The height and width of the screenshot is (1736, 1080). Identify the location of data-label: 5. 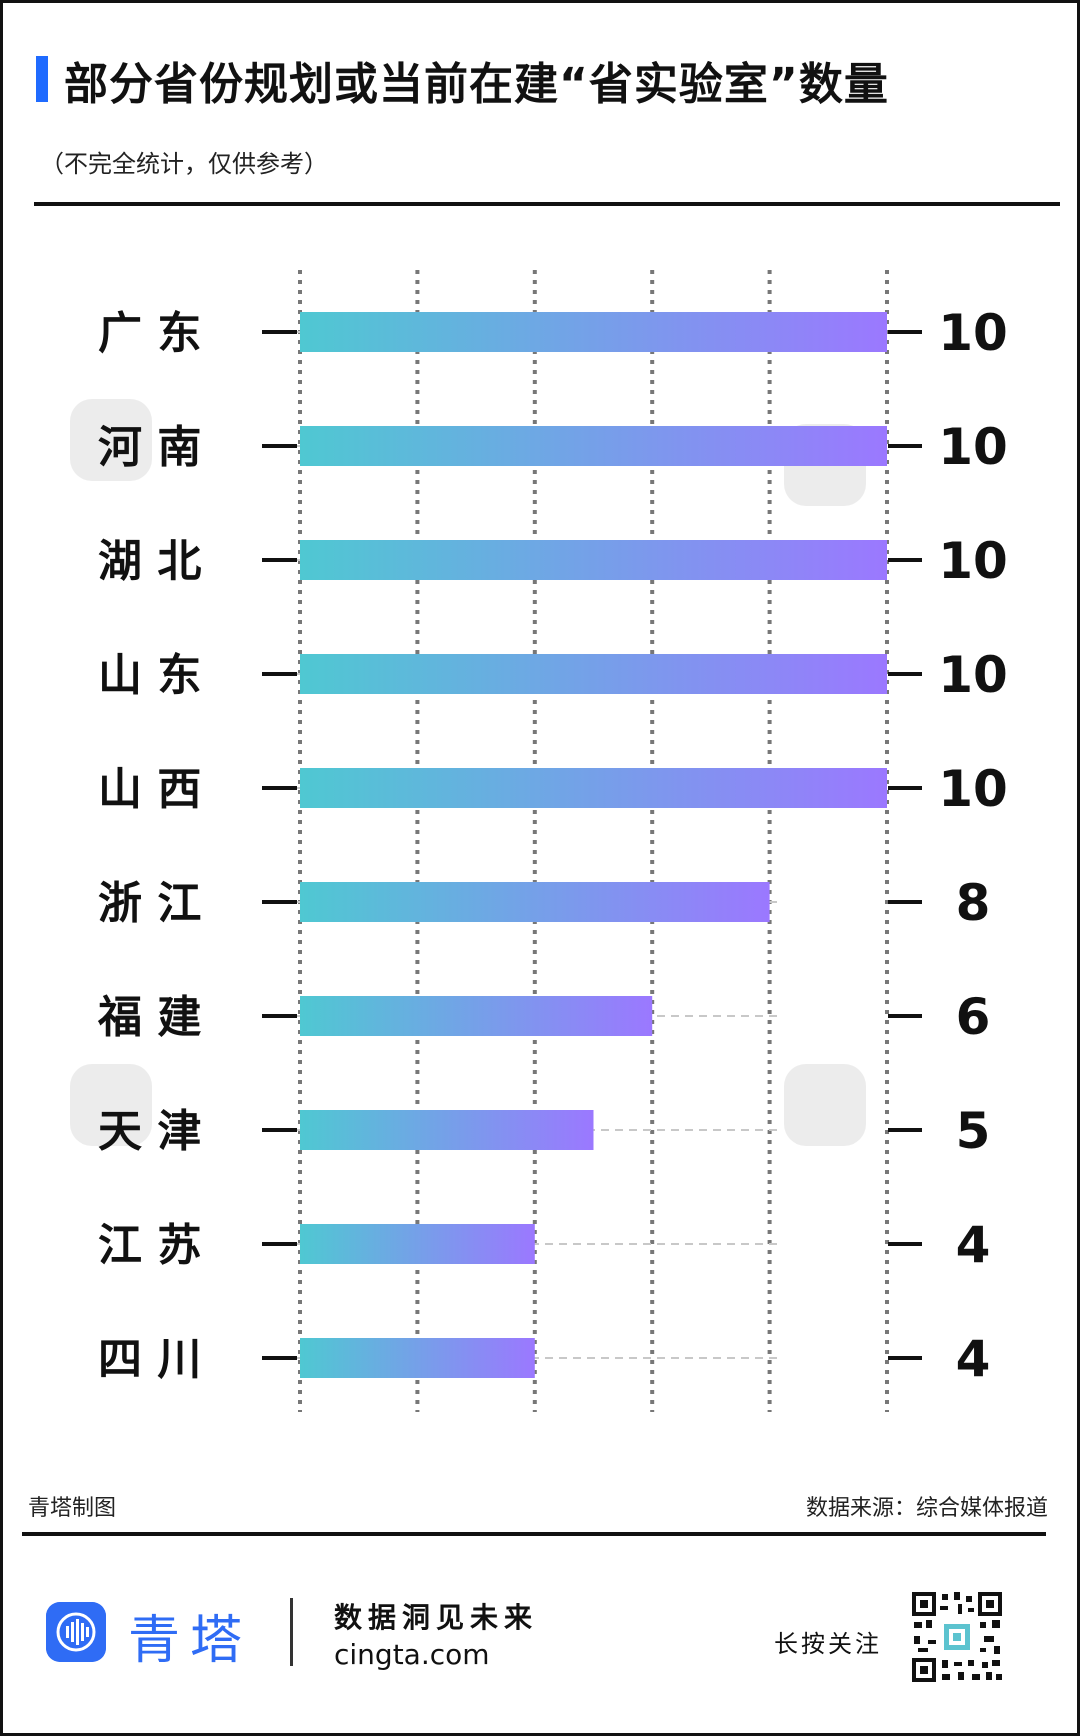
(973, 1131).